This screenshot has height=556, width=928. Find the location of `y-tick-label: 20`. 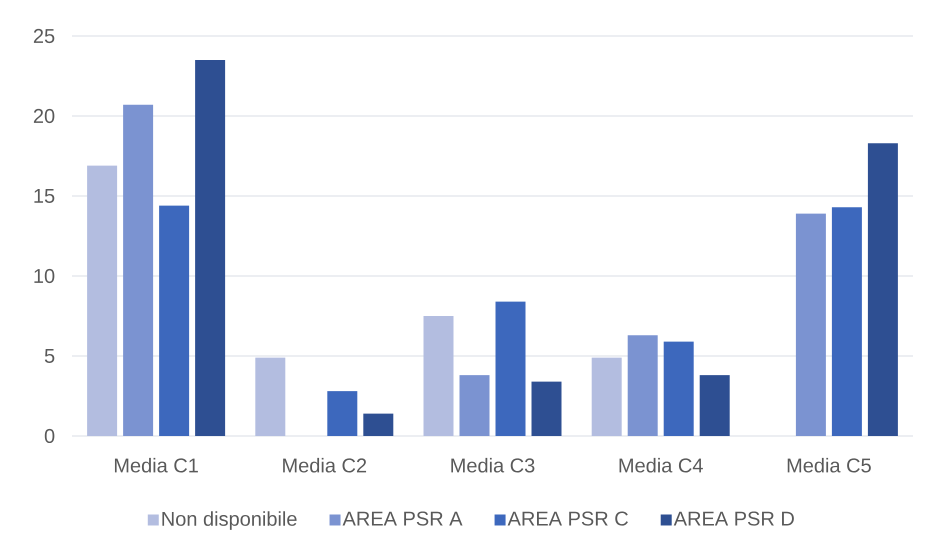

y-tick-label: 20 is located at coordinates (44, 116).